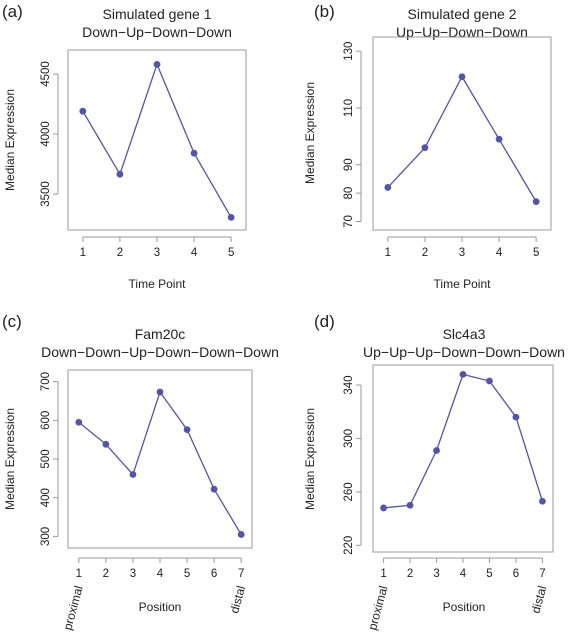 The image size is (573, 638). I want to click on panel-a-plot-frame, so click(157, 140).